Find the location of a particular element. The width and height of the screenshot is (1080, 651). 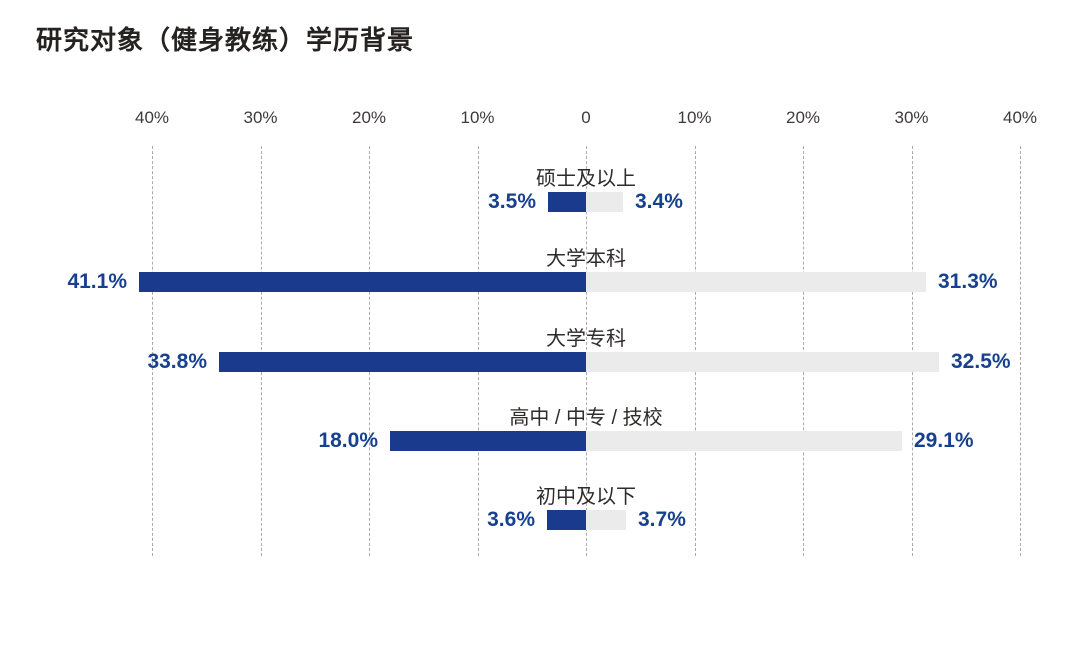

category-label: 大学专科 is located at coordinates (586, 339).